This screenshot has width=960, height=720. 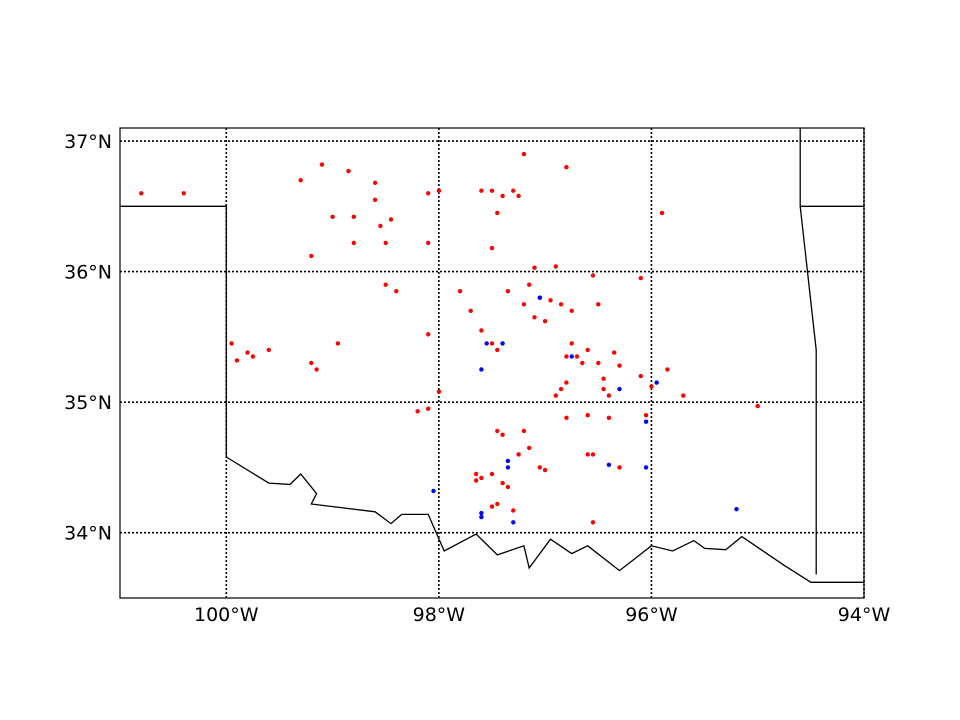 What do you see at coordinates (651, 615) in the screenshot?
I see `meridian-label: 96°W` at bounding box center [651, 615].